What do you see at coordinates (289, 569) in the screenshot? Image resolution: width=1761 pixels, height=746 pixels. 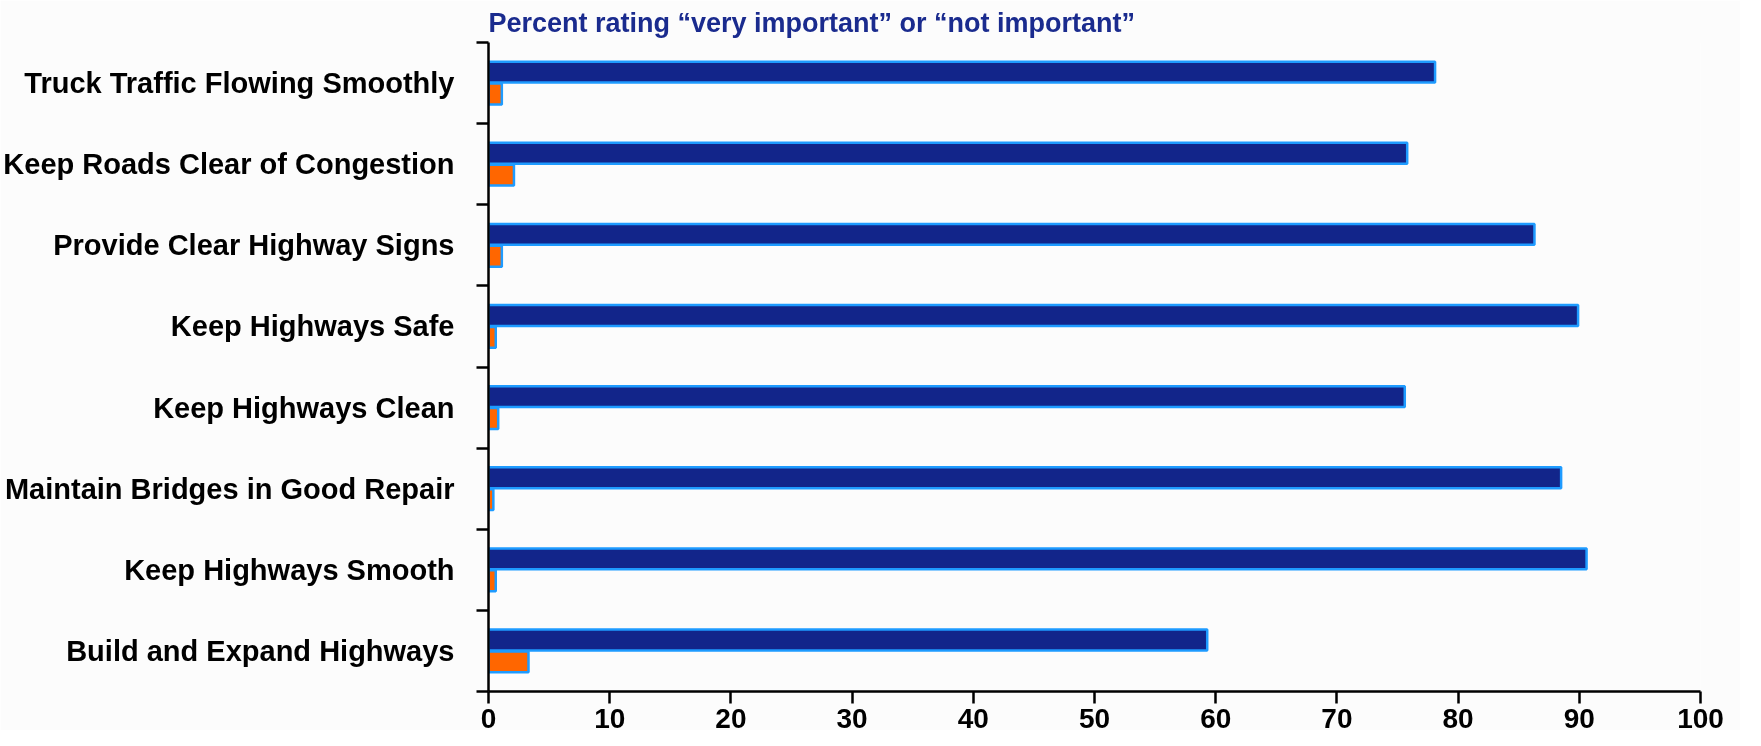 I see `y-tick-label: Keep Highways Smooth` at bounding box center [289, 569].